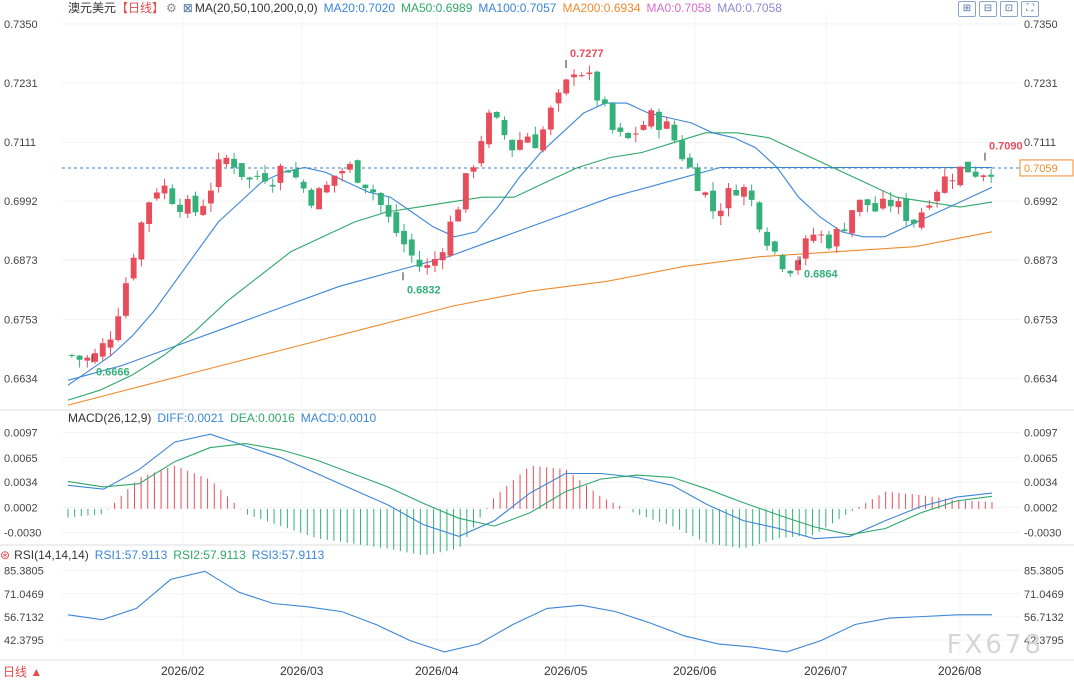 The width and height of the screenshot is (1074, 682). I want to click on settings-icon: ⚙, so click(171, 8).